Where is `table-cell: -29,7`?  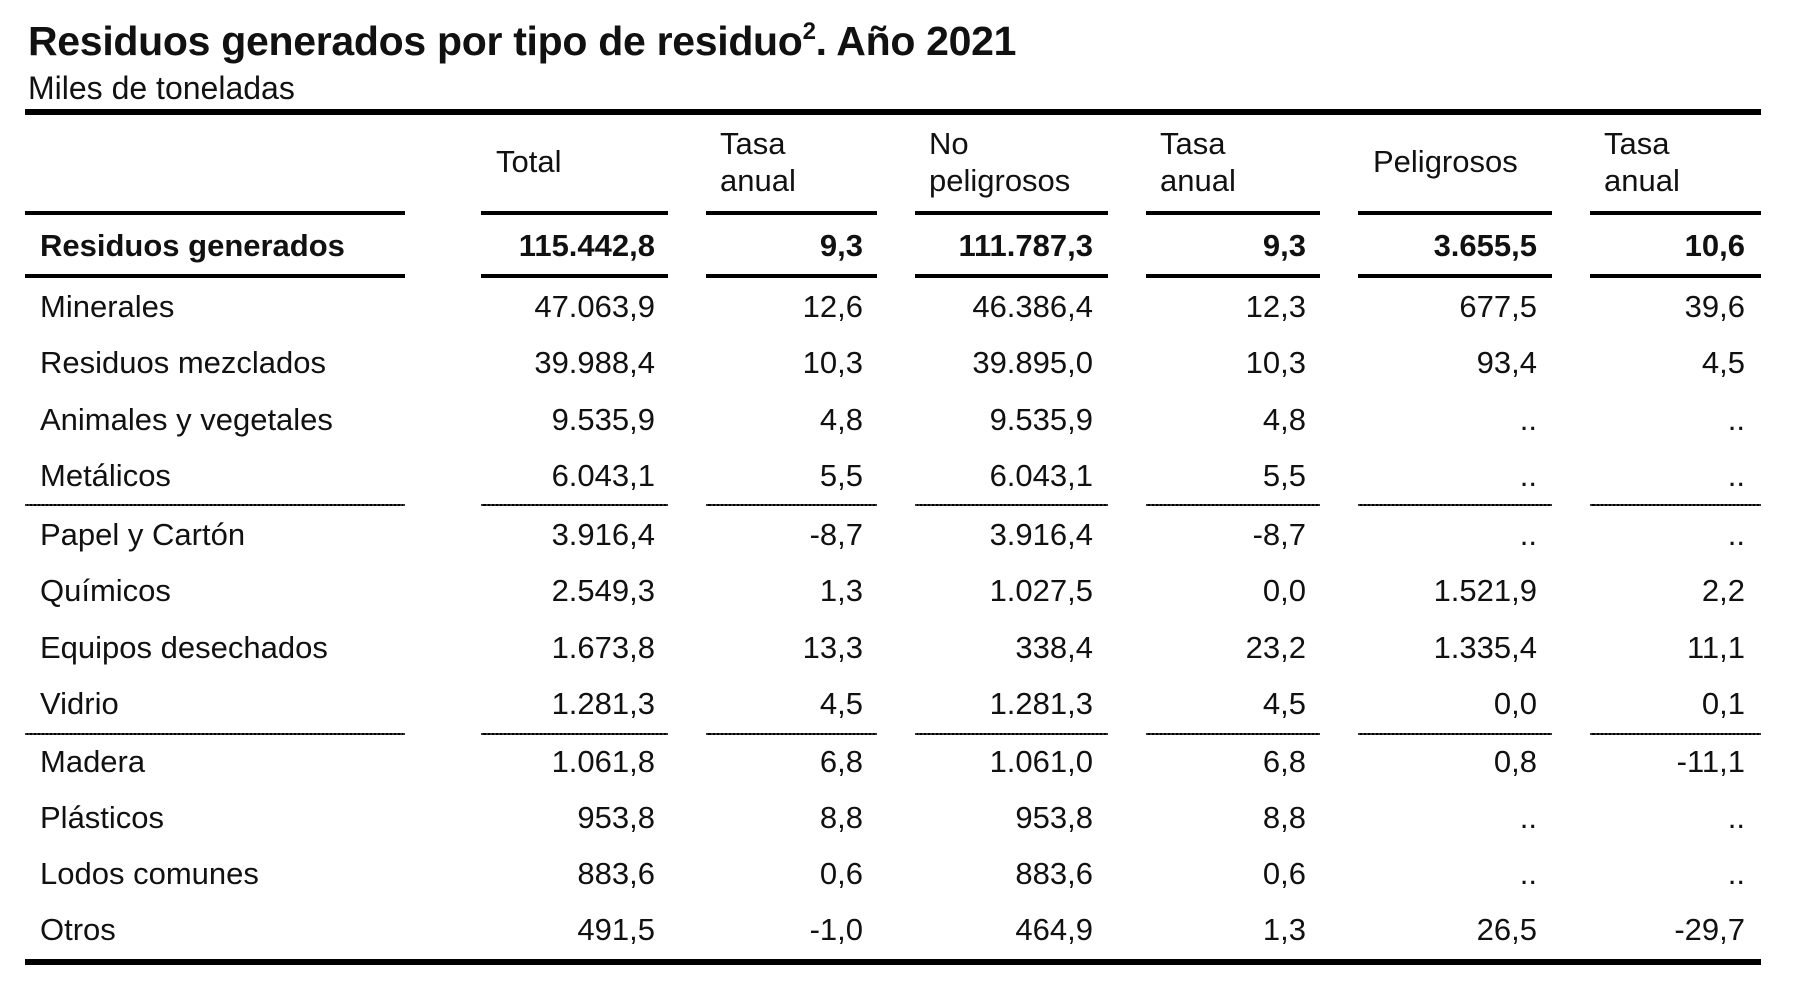
table-cell: -29,7 is located at coordinates (1709, 929).